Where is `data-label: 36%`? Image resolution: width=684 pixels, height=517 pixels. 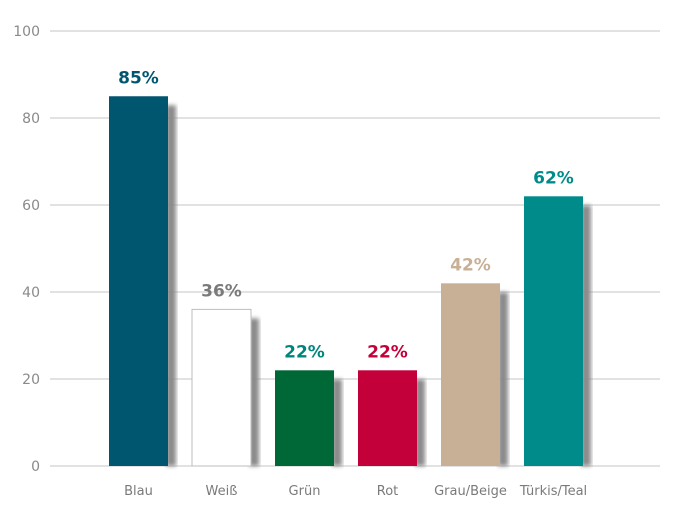 data-label: 36% is located at coordinates (221, 291).